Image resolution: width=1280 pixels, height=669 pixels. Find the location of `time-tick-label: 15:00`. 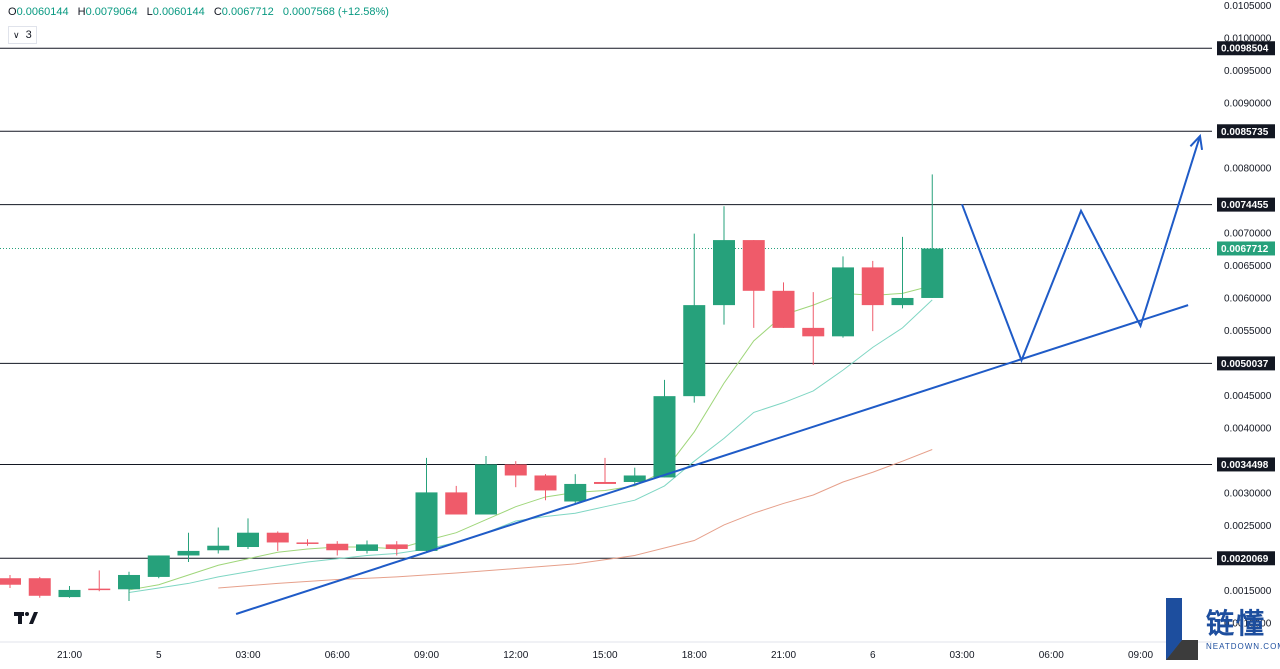

time-tick-label: 15:00 is located at coordinates (604, 655).